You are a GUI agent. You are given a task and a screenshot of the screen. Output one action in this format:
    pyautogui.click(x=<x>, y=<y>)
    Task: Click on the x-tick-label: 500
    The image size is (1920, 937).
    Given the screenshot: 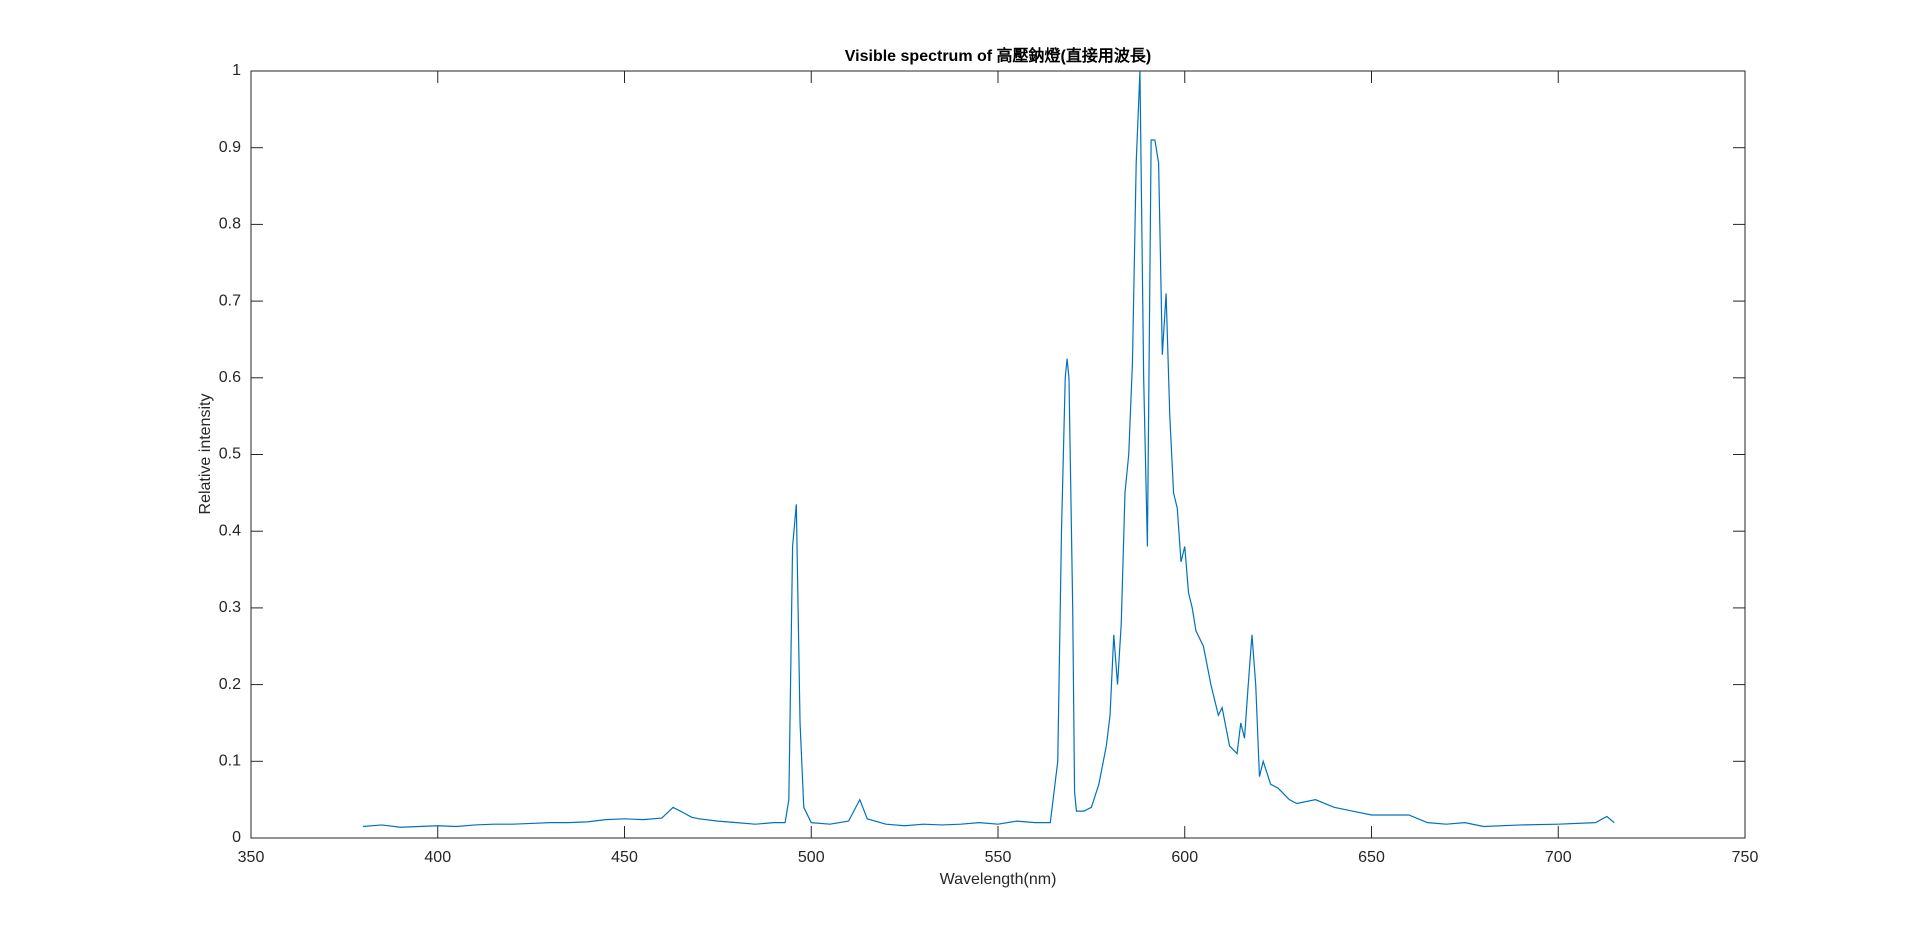 What is the action you would take?
    pyautogui.click(x=811, y=857)
    